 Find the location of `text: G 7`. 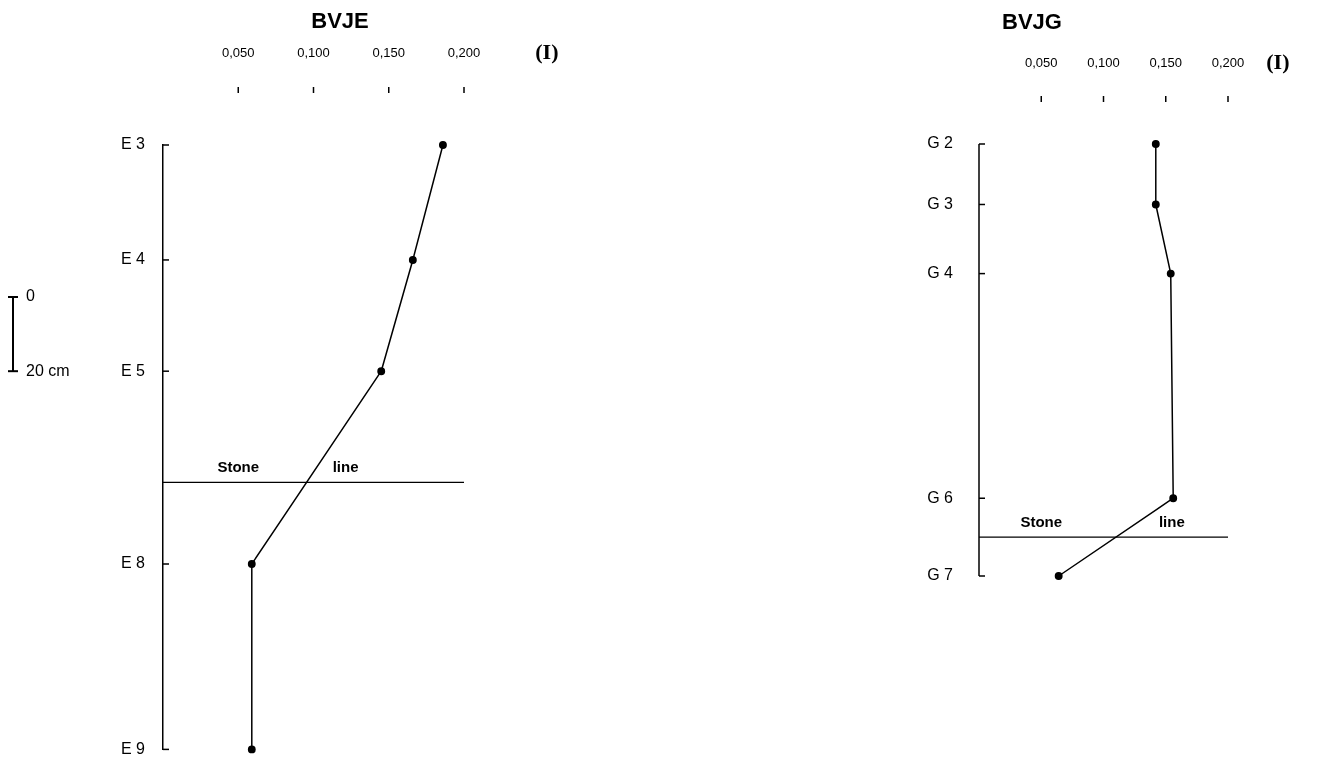

text: G 7 is located at coordinates (940, 575).